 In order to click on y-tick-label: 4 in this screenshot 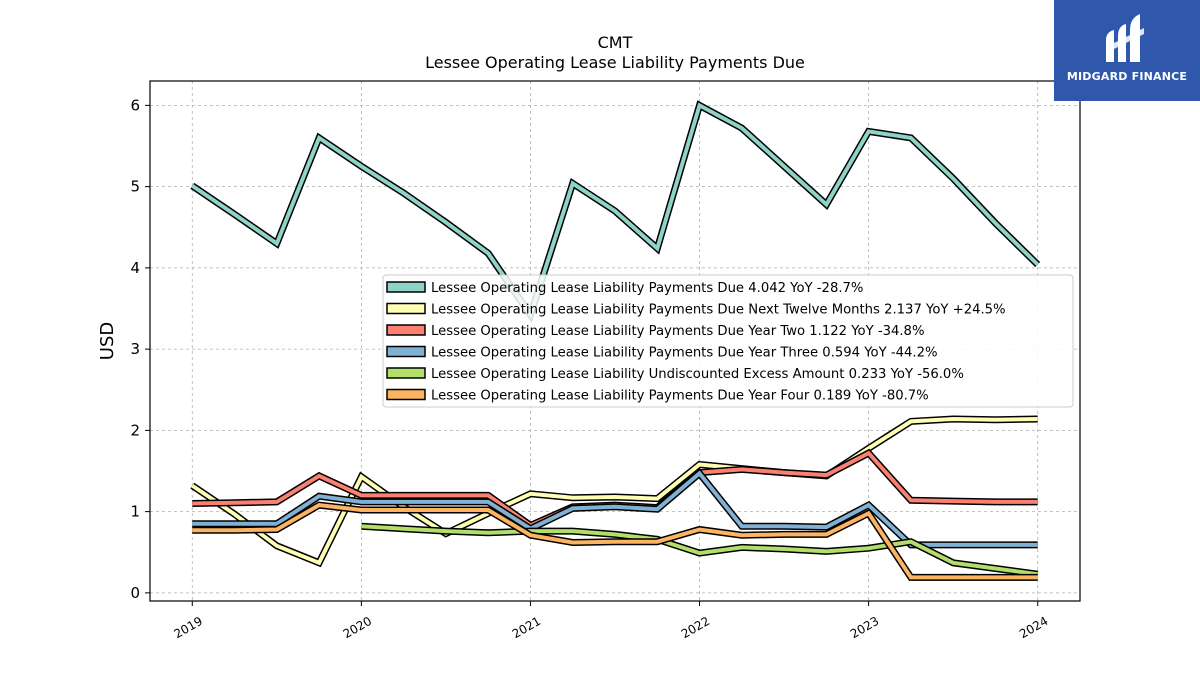, I will do `click(135, 268)`.